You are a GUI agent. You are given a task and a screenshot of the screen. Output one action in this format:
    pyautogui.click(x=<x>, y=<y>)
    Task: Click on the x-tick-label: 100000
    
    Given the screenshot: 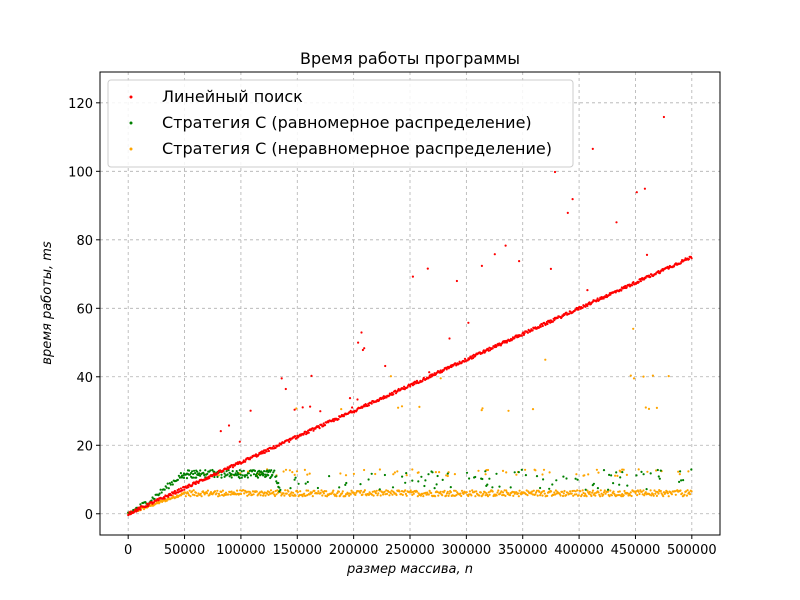 What is the action you would take?
    pyautogui.click(x=241, y=550)
    